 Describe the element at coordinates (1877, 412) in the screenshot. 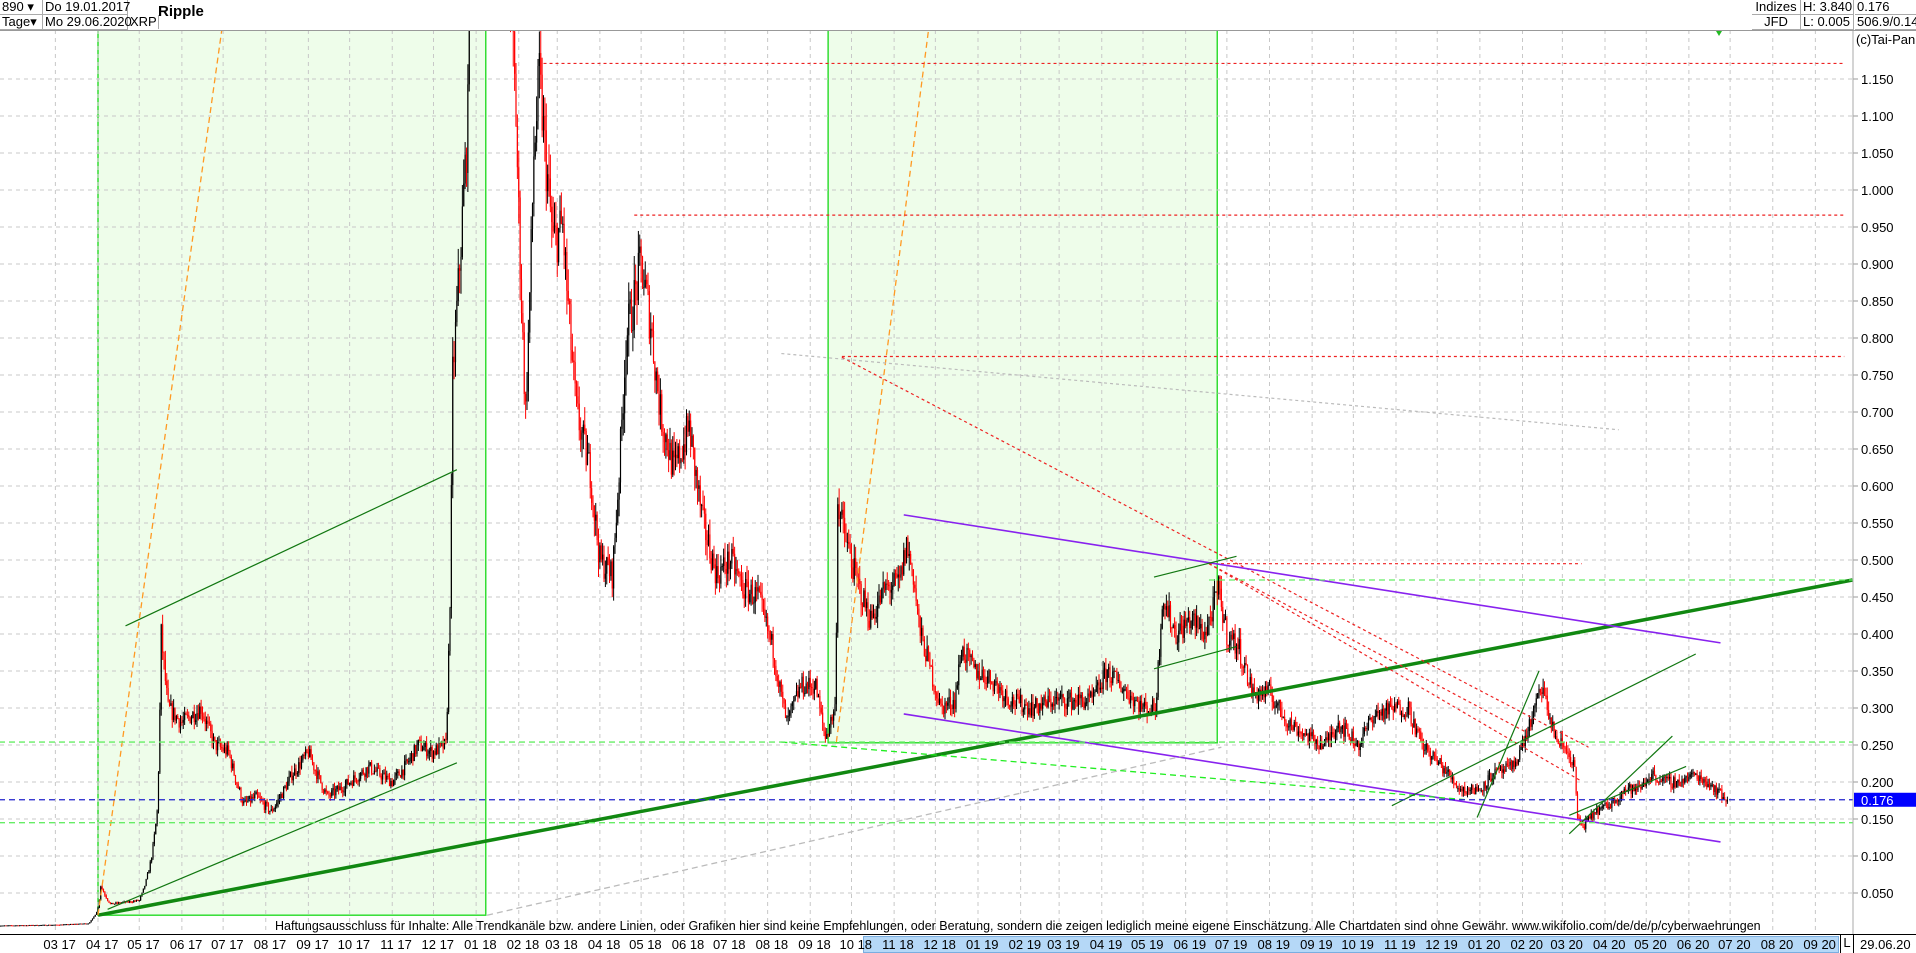

I see `y-tick-label: 0.700` at that location.